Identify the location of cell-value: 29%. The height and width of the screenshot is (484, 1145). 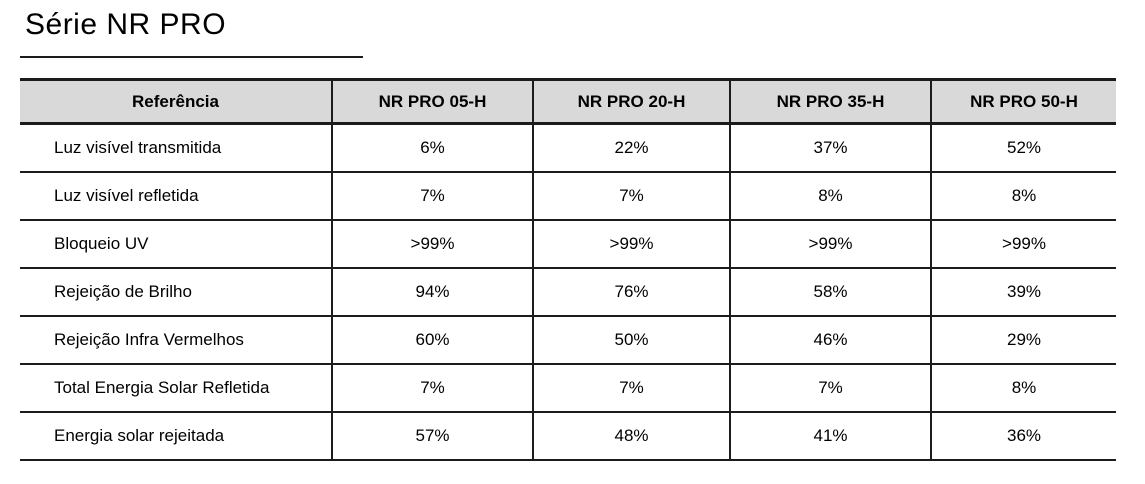
(1023, 340).